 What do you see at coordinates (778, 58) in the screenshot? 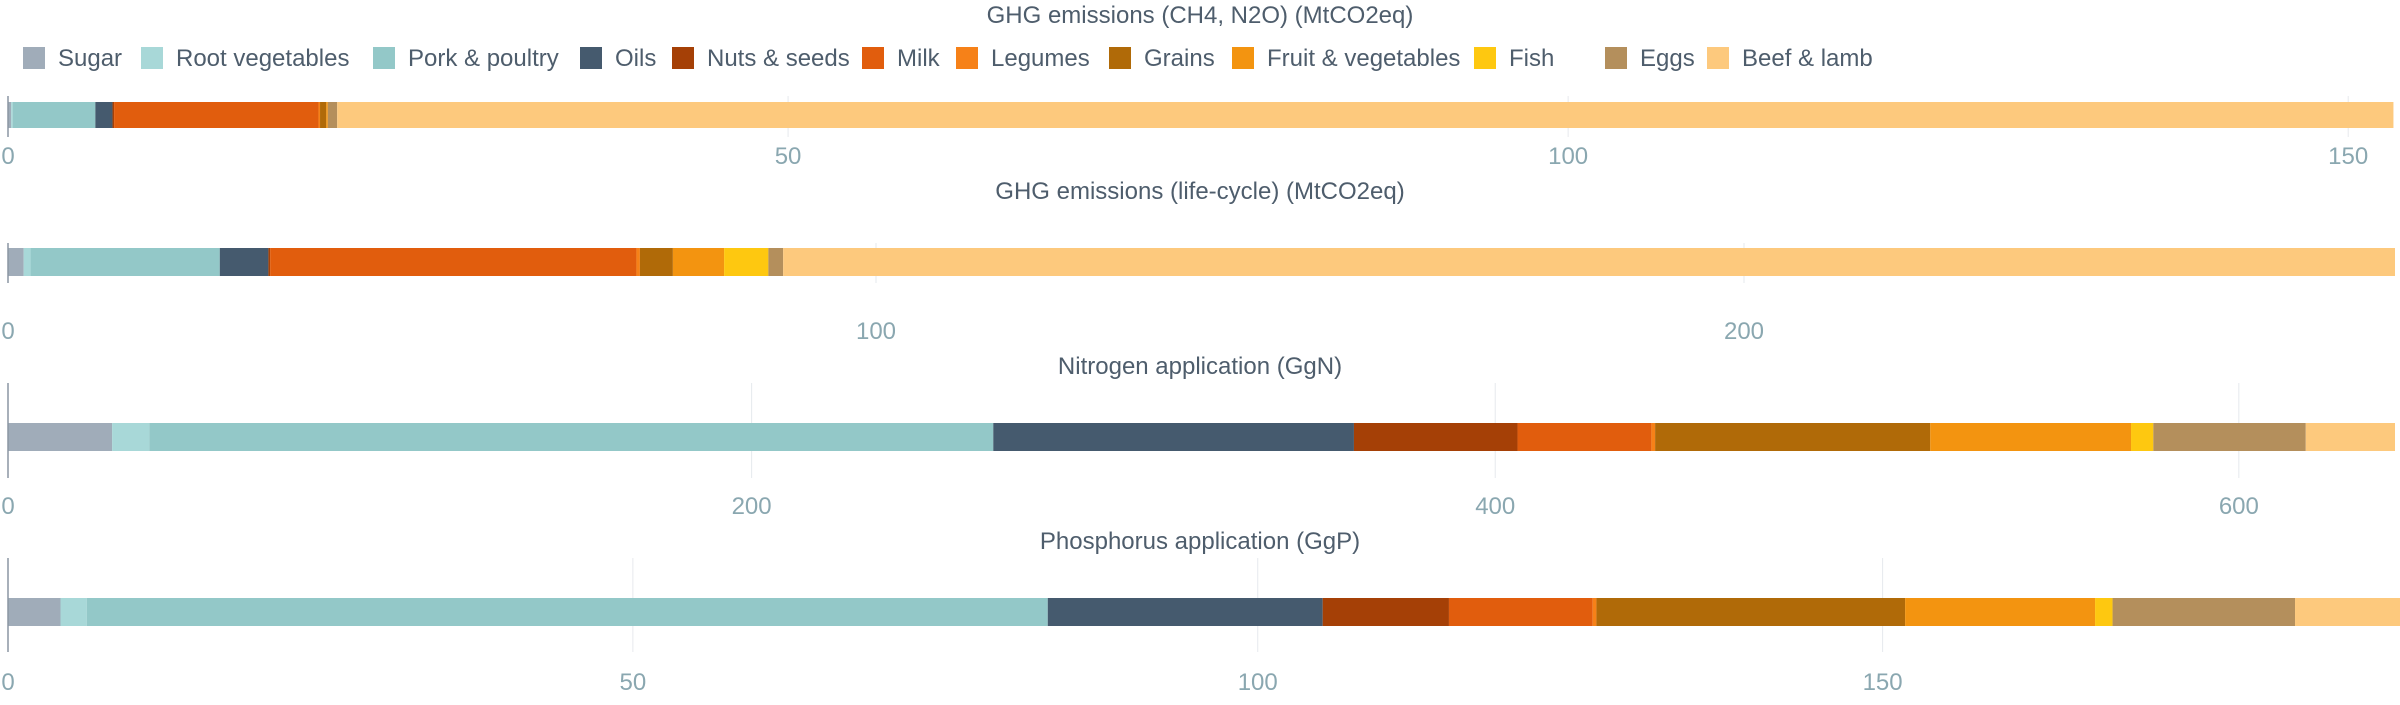
I see `legend-label: Nuts & seeds` at bounding box center [778, 58].